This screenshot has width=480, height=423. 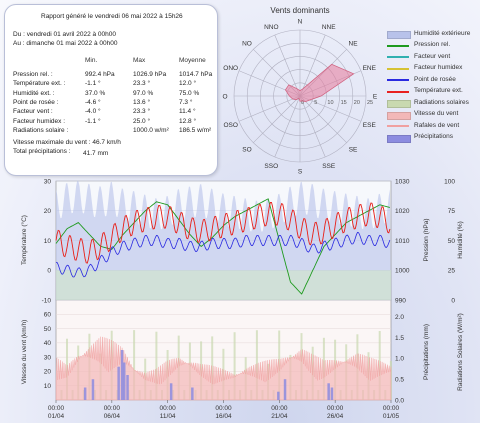 What do you see at coordinates (93, 102) in the screenshot?
I see `report-row-min: -4.6 °` at bounding box center [93, 102].